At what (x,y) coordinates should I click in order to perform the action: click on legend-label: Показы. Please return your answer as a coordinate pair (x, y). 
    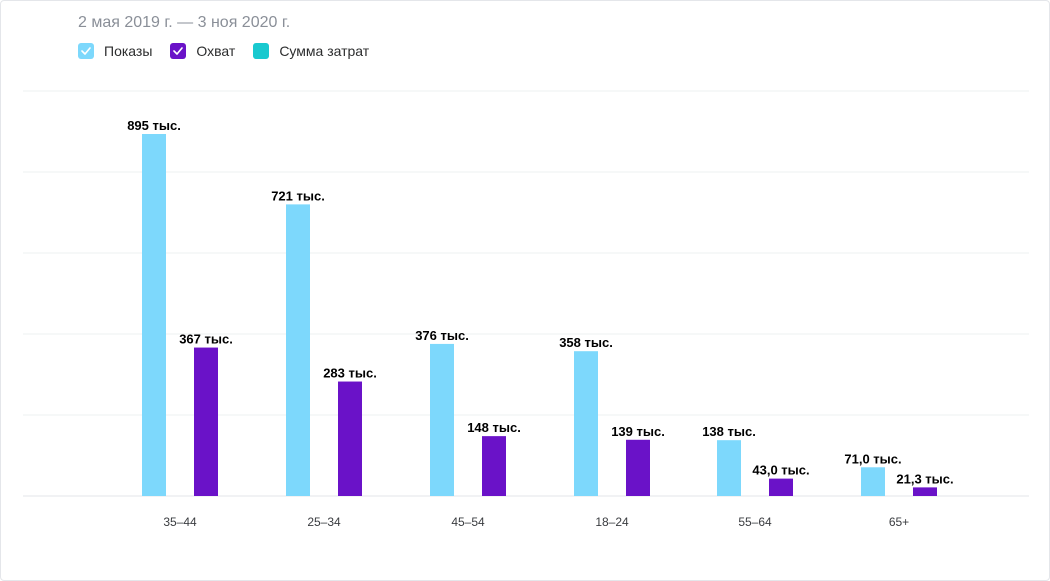
    Looking at the image, I should click on (128, 51).